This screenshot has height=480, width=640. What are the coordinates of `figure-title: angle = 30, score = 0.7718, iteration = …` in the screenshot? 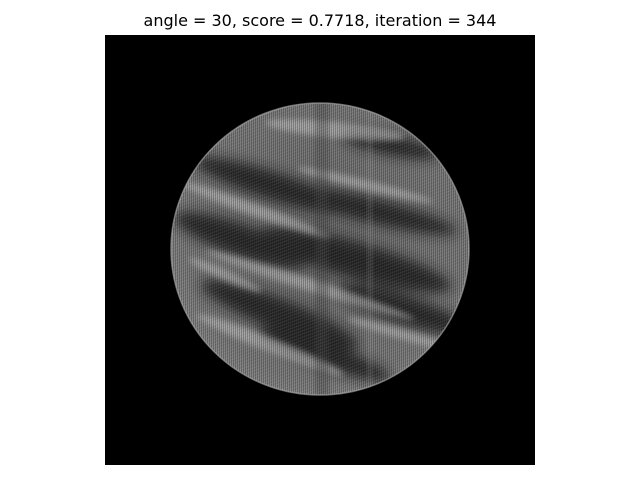 It's located at (320, 20).